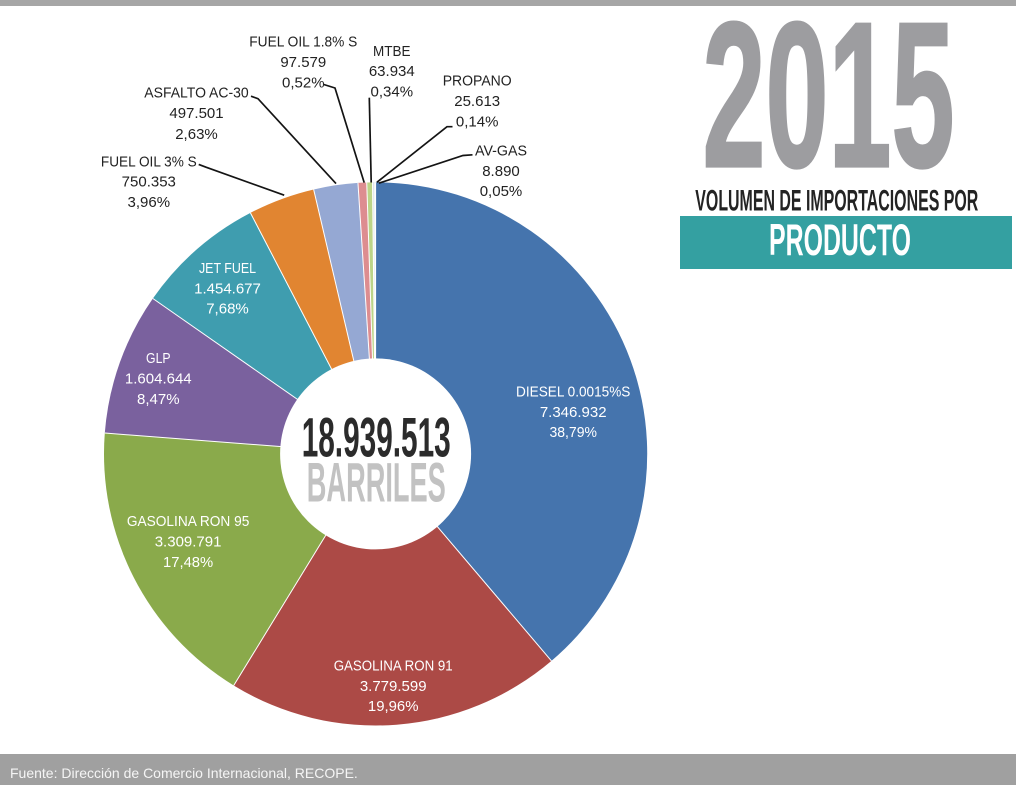 The width and height of the screenshot is (1016, 785). I want to click on svg-text: 0,52%, so click(303, 82).